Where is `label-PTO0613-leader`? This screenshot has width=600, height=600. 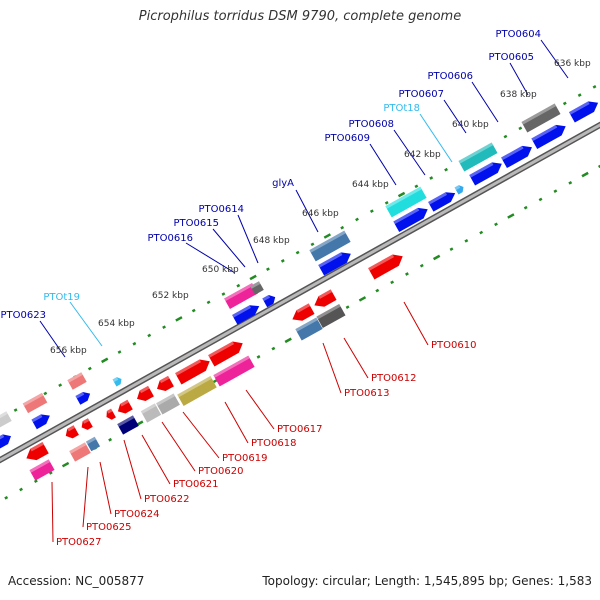 label-PTO0613-leader is located at coordinates (332, 368).